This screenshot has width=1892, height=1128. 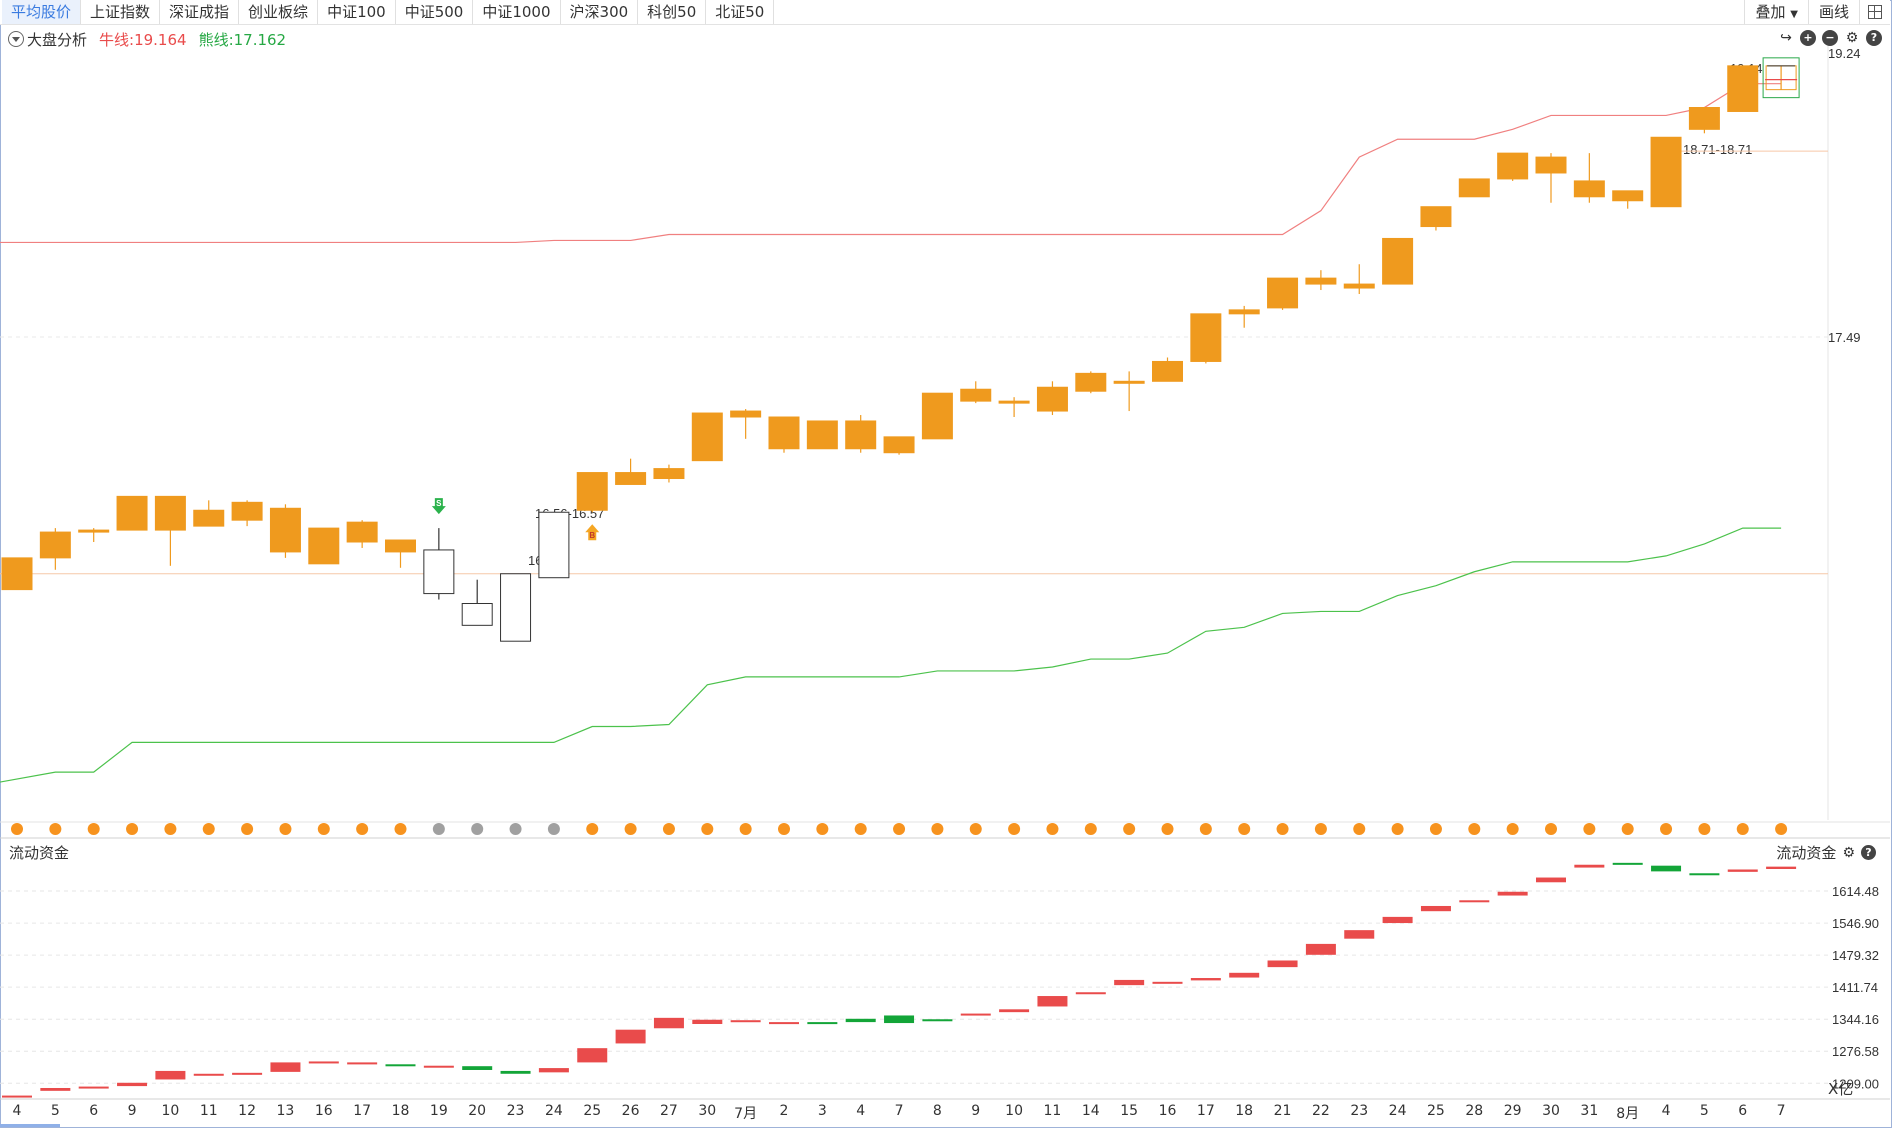 I want to click on zoom-out-icon: −, so click(x=1830, y=38).